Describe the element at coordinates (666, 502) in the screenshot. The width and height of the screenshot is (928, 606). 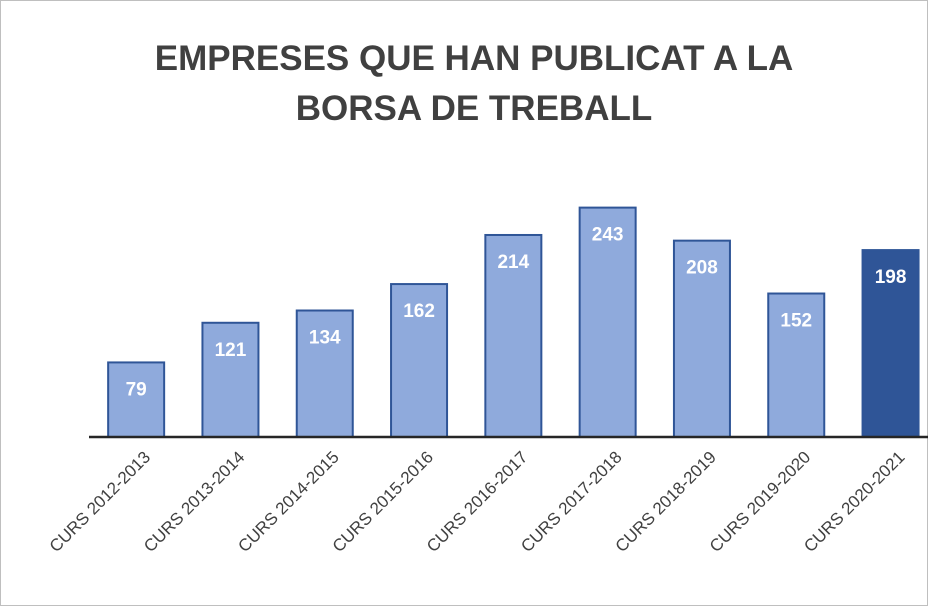
I see `x-tick-label: CURS 2018-2019` at that location.